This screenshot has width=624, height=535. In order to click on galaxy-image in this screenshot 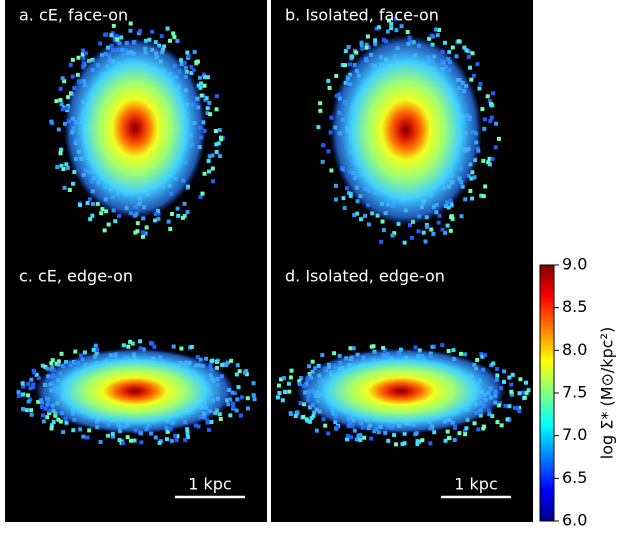, I will do `click(401, 391)`.